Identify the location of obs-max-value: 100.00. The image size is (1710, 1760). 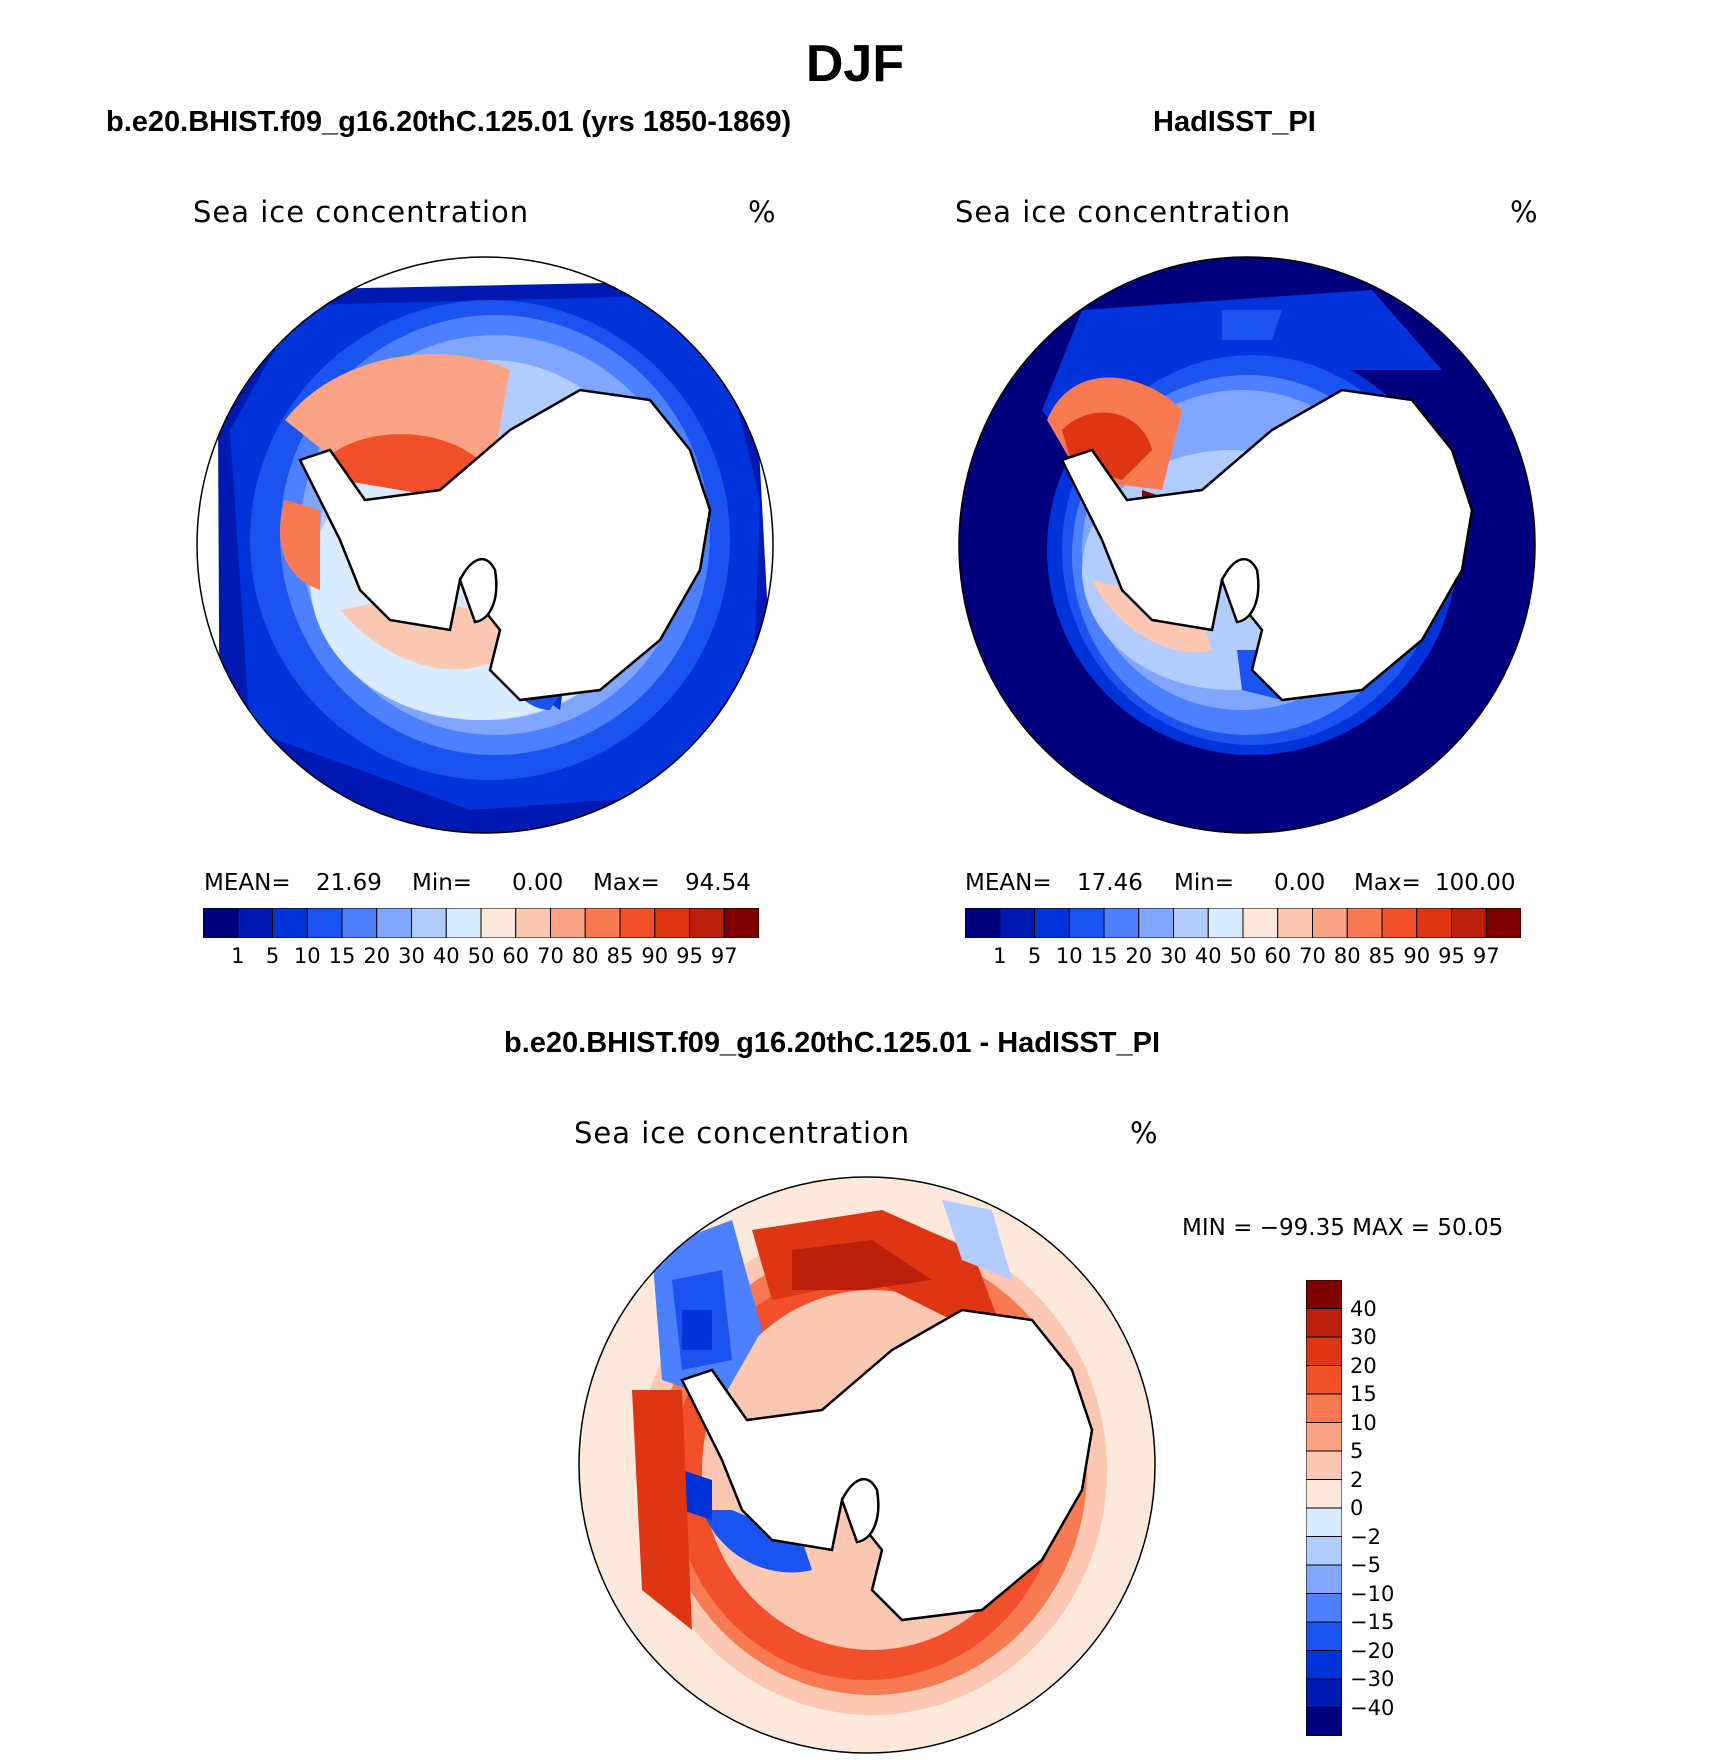
(1475, 883).